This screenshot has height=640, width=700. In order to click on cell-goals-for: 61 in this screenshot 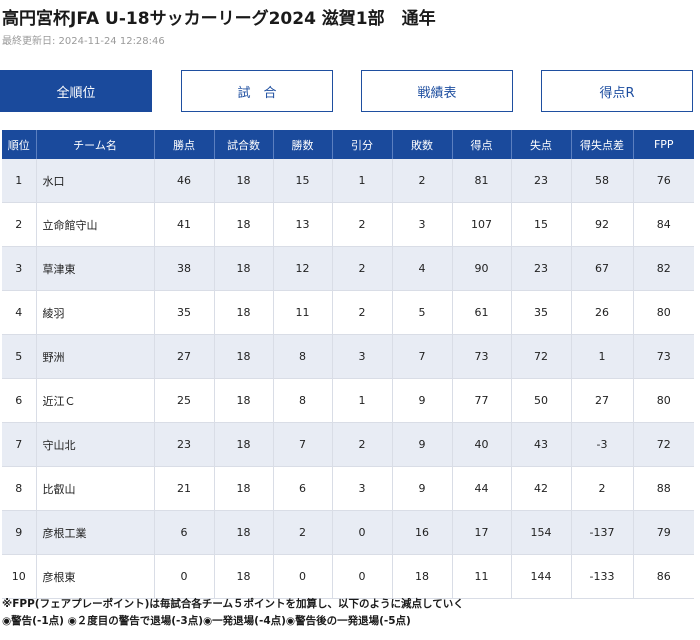, I will do `click(482, 312)`.